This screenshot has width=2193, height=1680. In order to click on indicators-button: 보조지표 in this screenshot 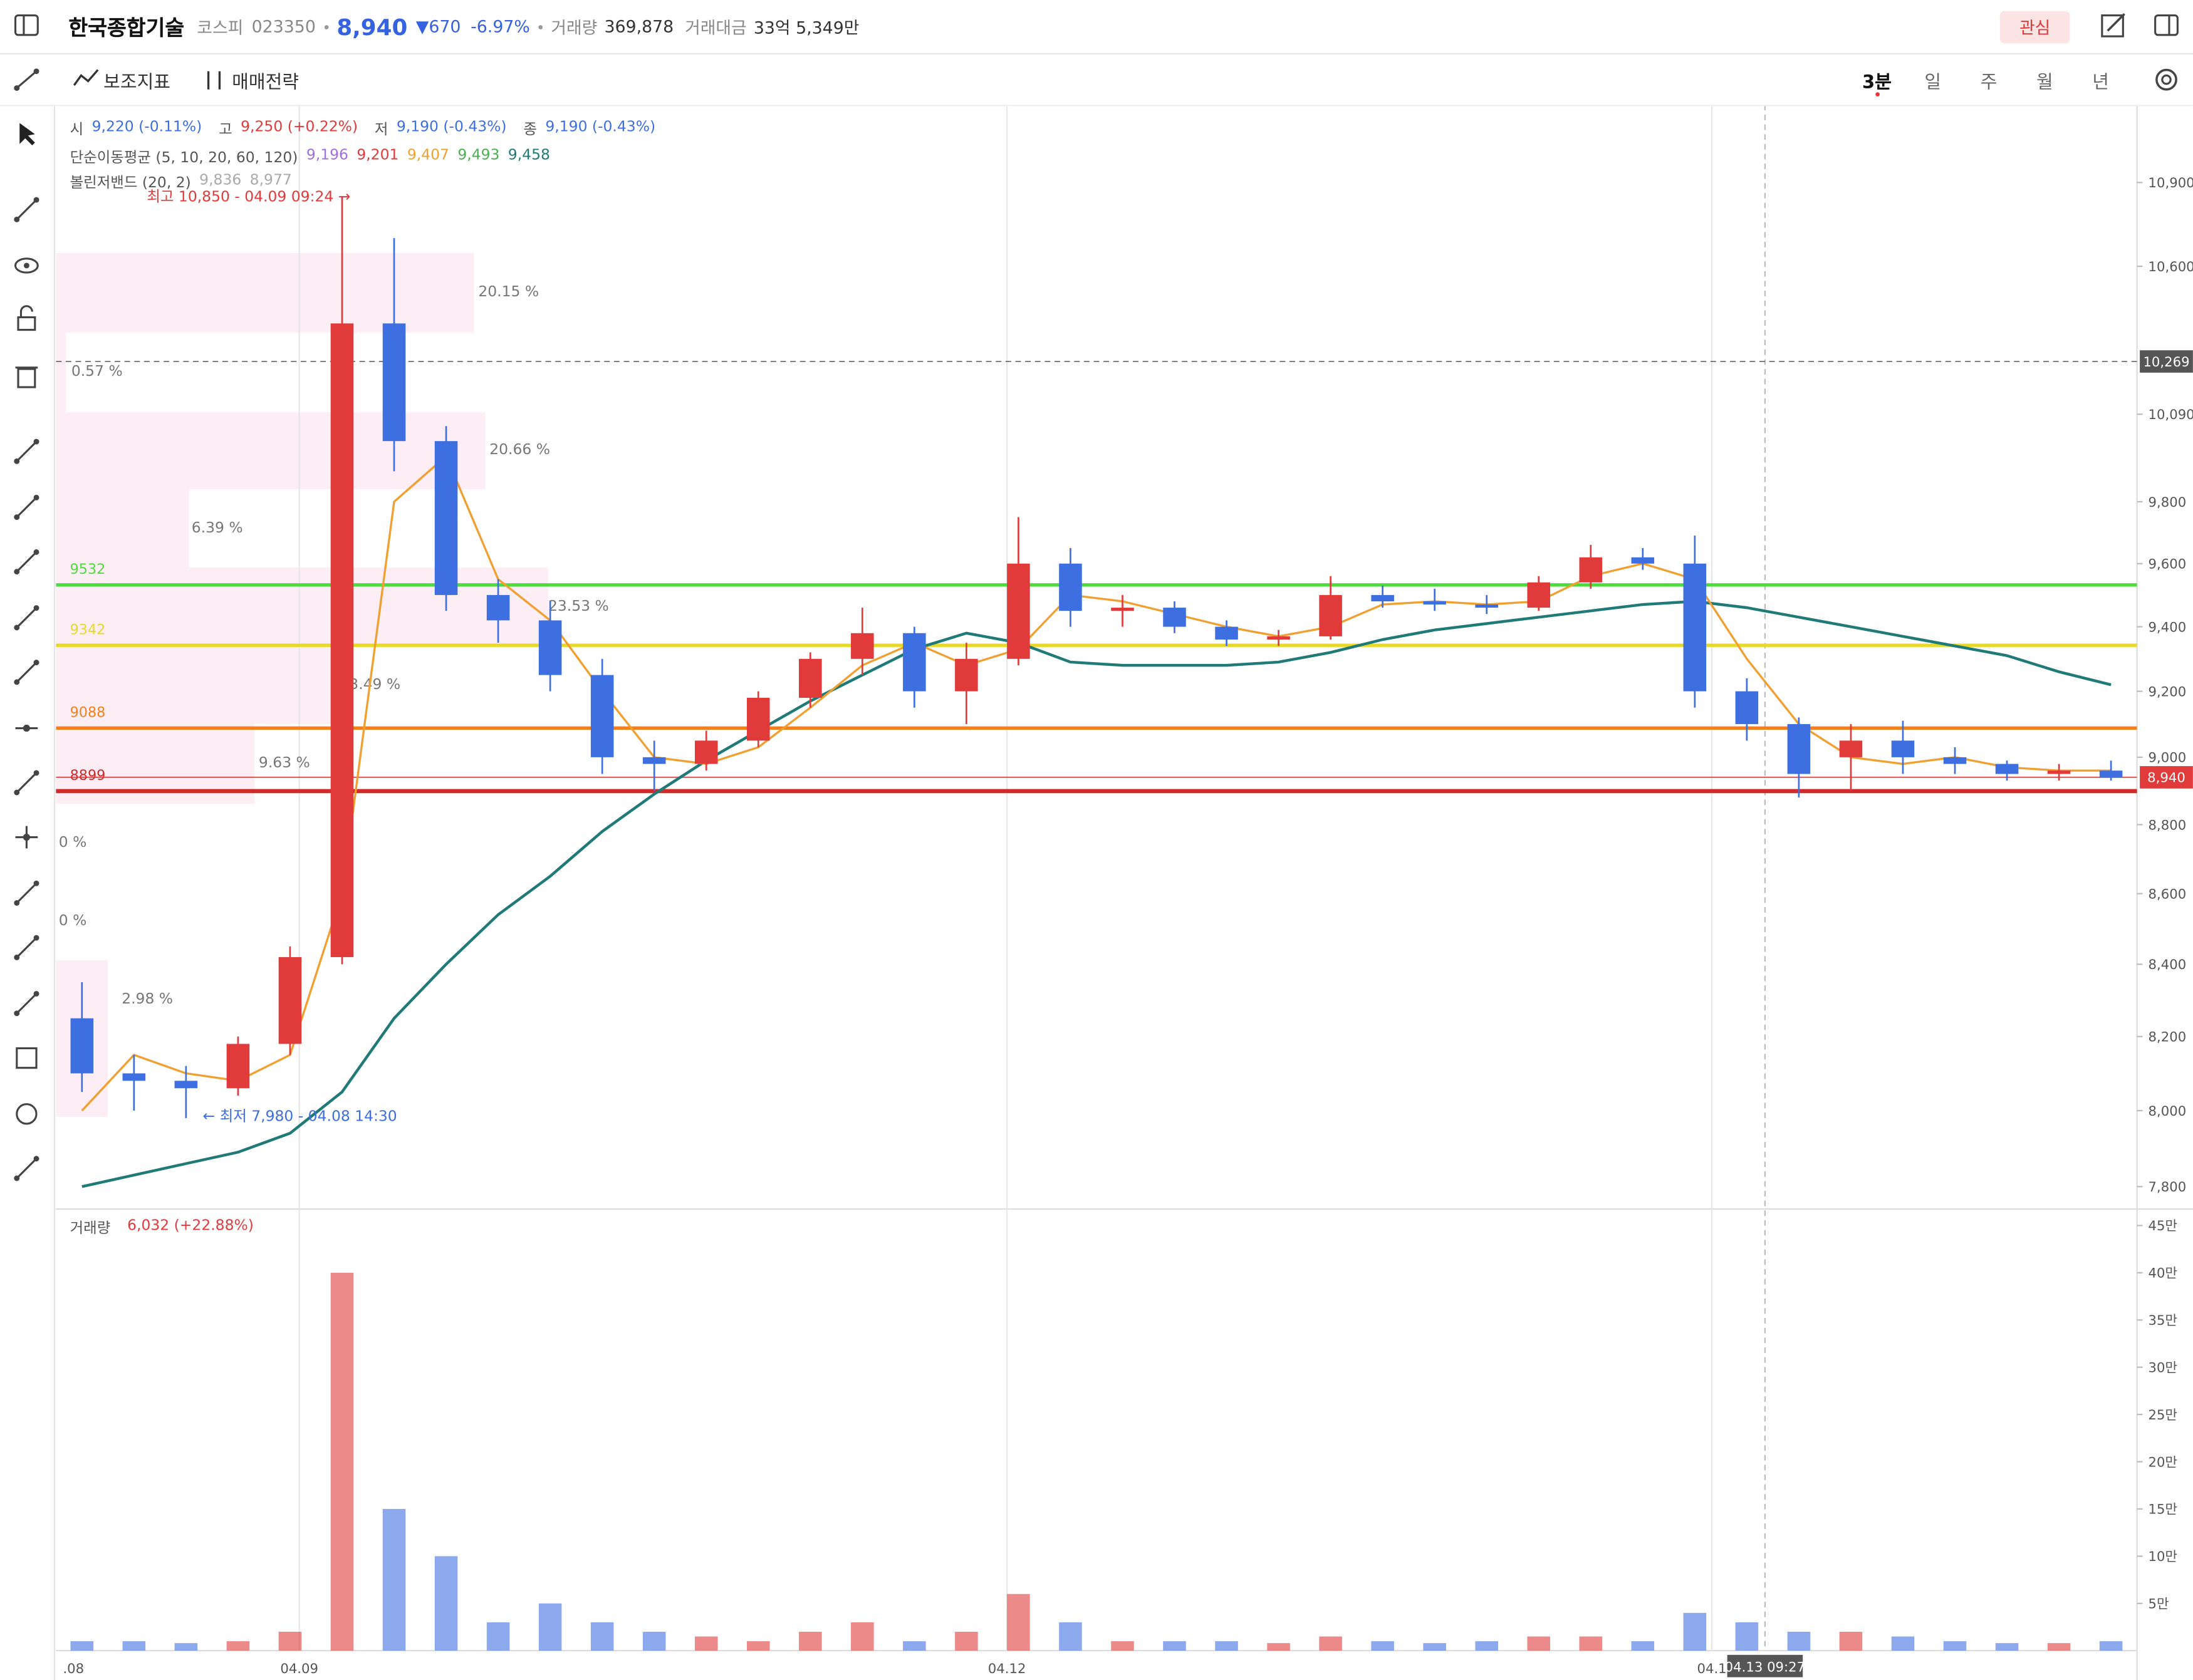, I will do `click(136, 82)`.